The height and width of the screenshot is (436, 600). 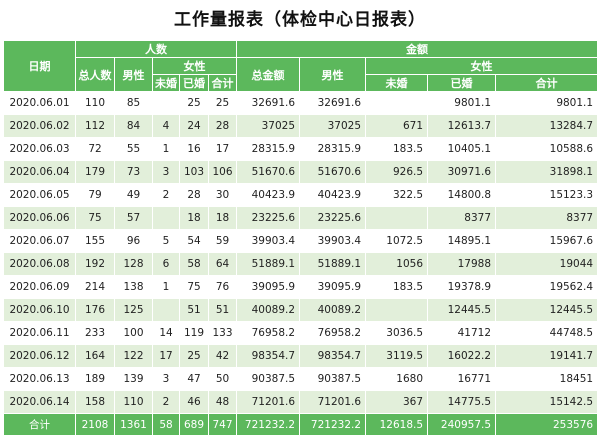 I want to click on cell-female-unmarried: 14, so click(x=166, y=333).